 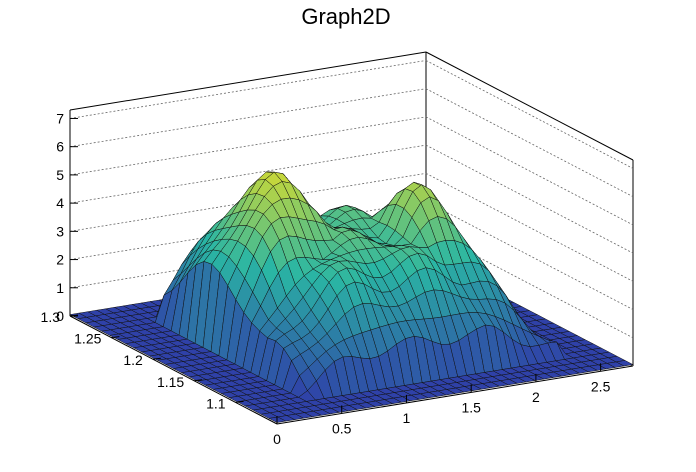 I want to click on x-tick-label: 1.5, so click(x=471, y=407).